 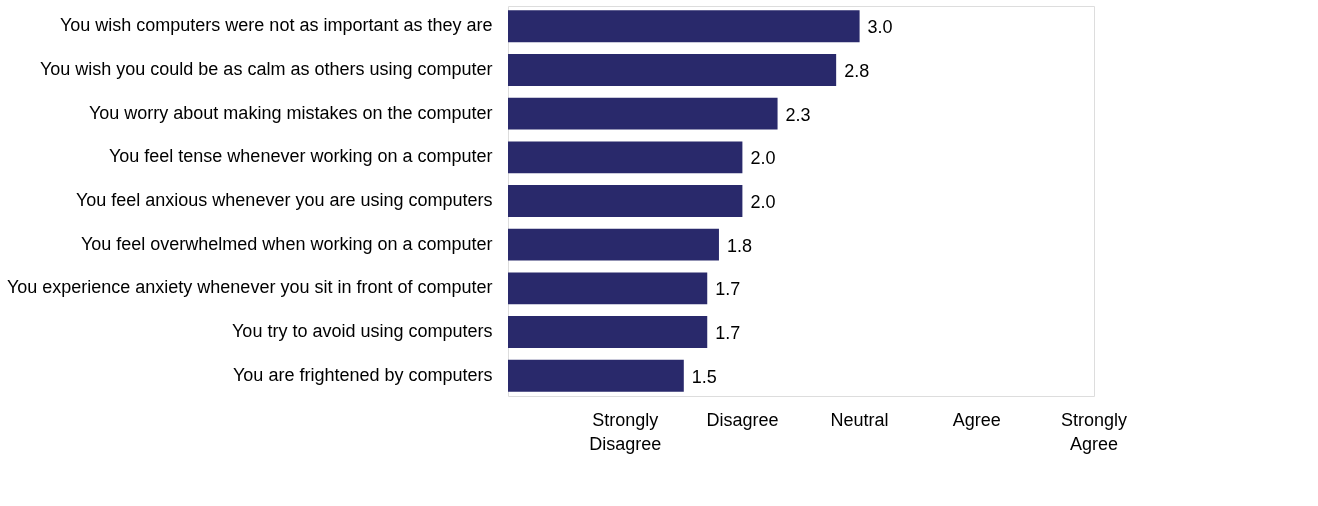 I want to click on y-tick-label: You feel overwhelmed when working on a computer, so click(x=286, y=243).